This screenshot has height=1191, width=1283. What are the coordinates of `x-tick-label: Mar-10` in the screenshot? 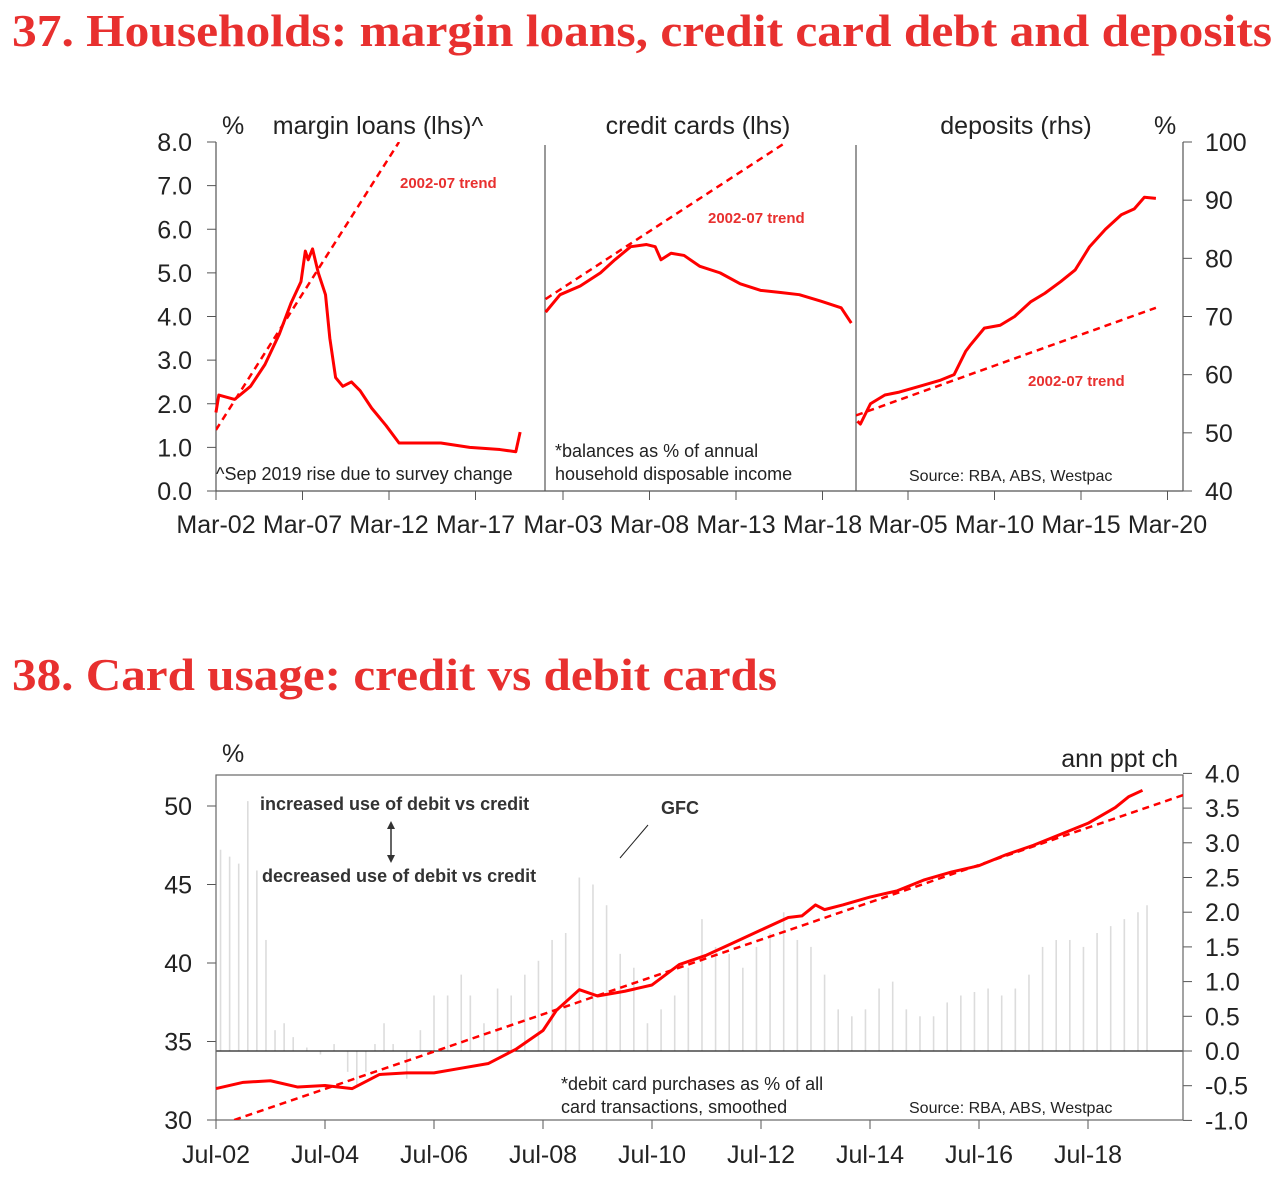 It's located at (994, 525).